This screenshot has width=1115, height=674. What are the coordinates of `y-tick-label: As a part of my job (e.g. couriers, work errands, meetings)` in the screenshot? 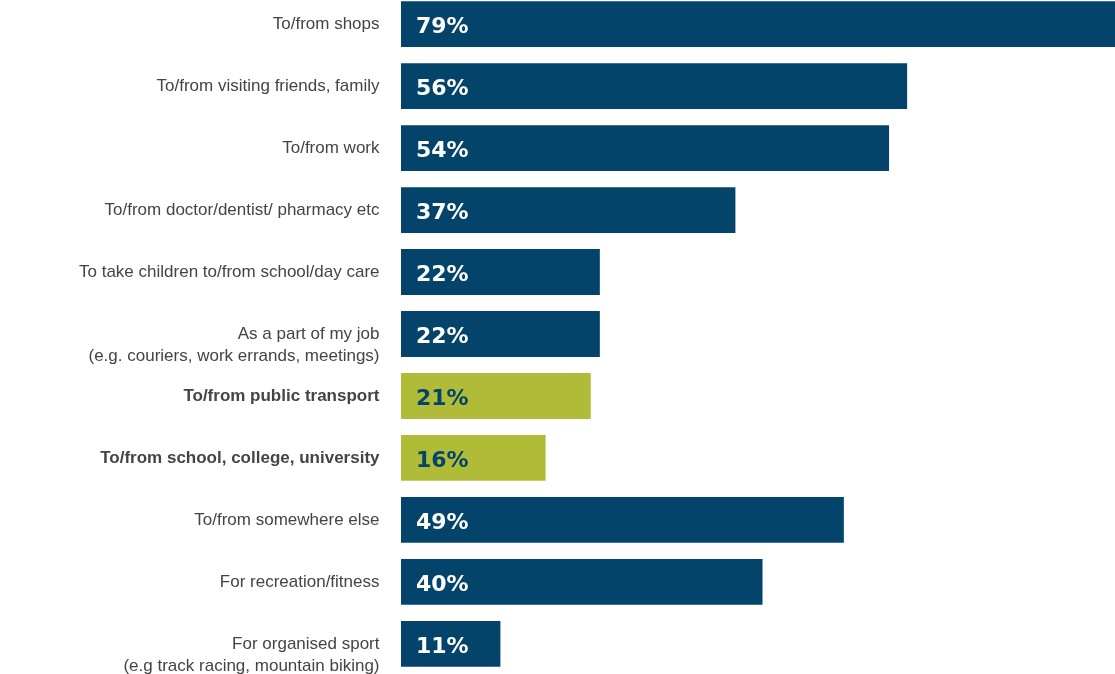 It's located at (234, 344).